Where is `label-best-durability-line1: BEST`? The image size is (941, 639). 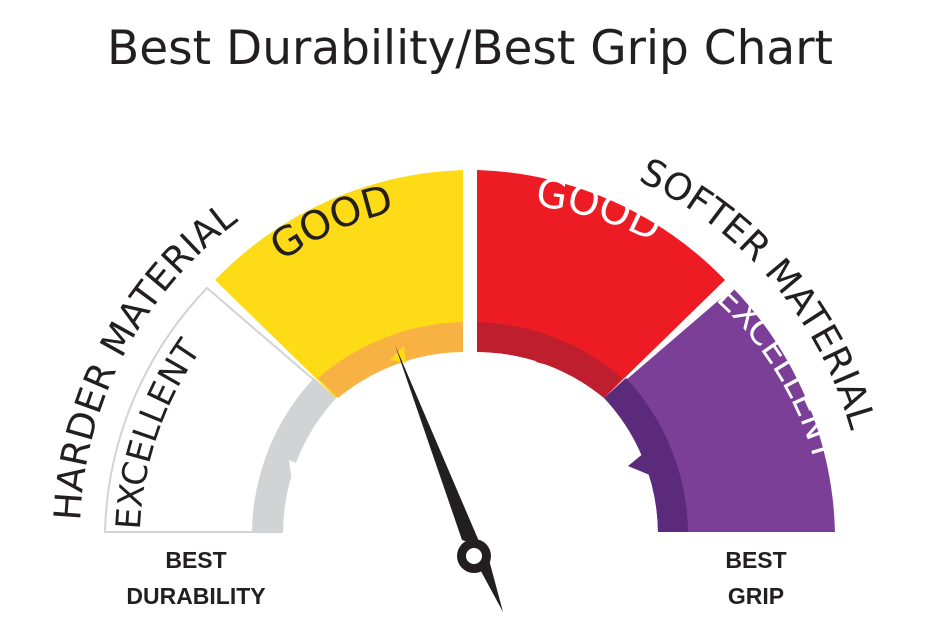
label-best-durability-line1: BEST is located at coordinates (195, 560).